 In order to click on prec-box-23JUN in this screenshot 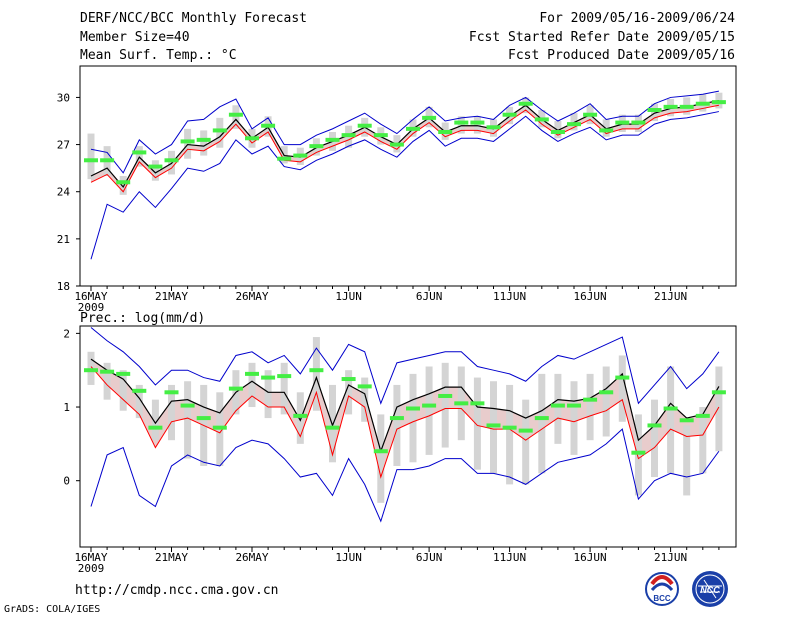, I will do `click(703, 440)`.